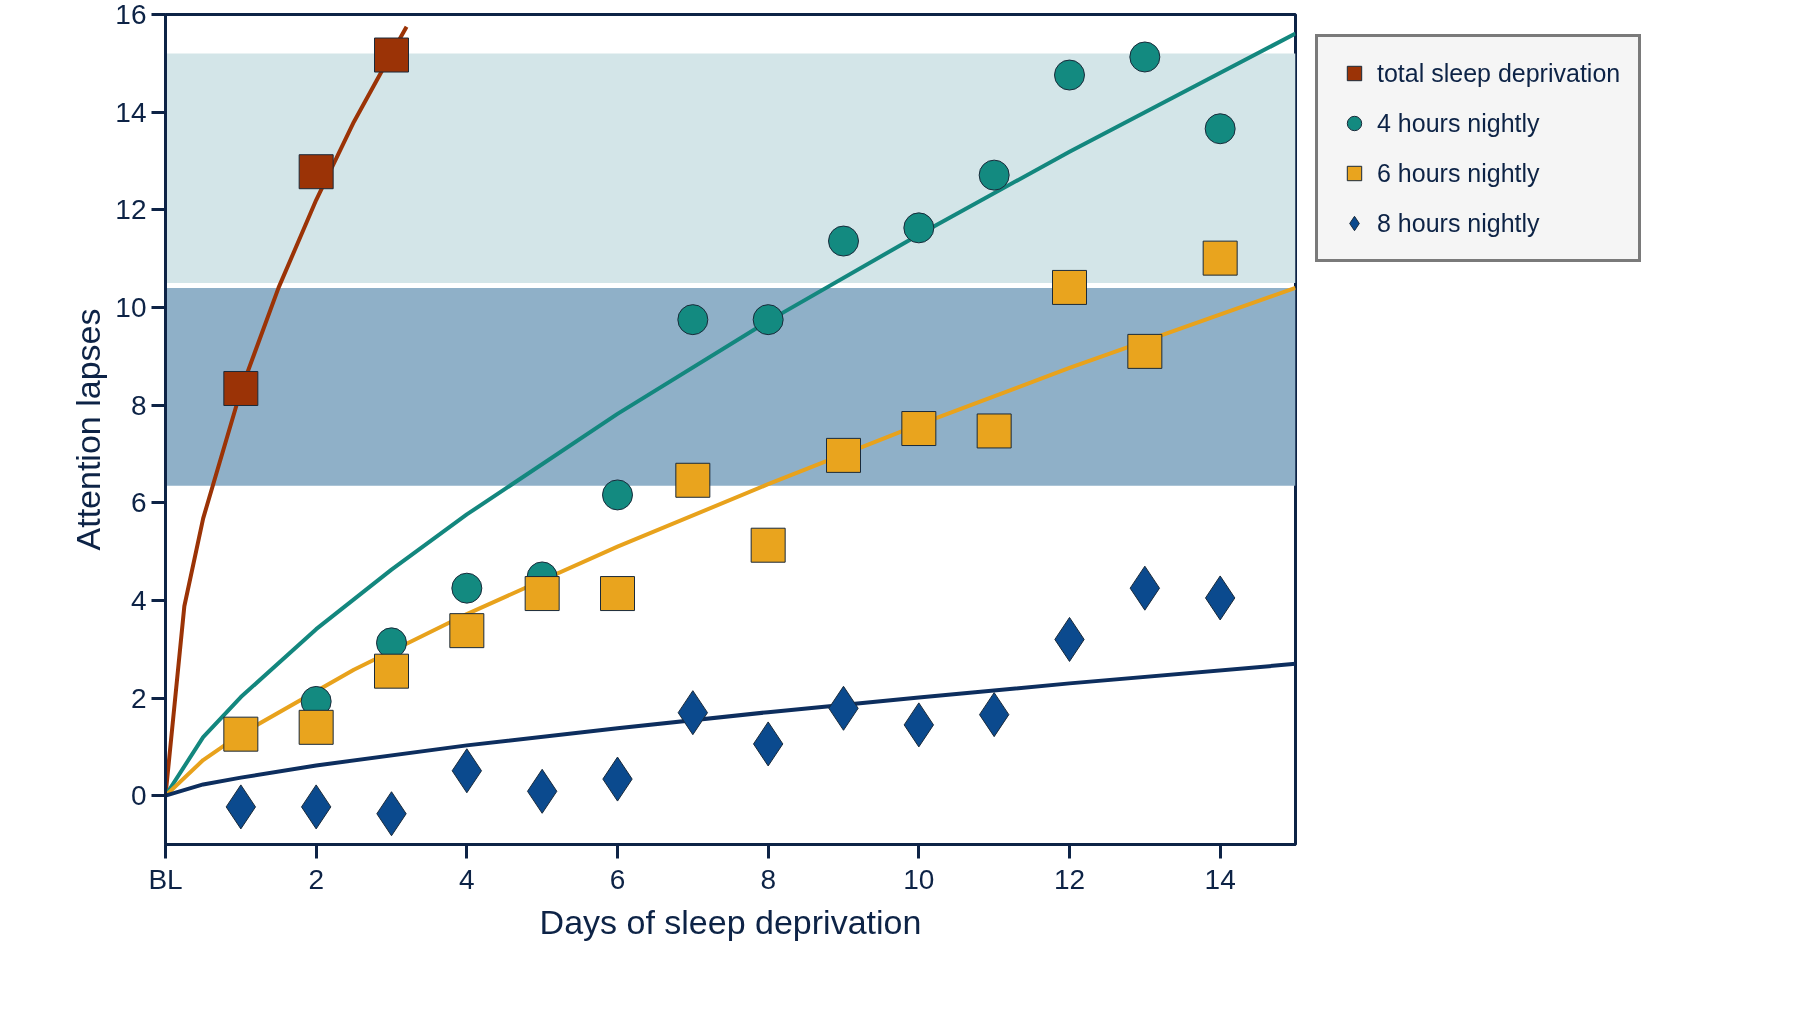 This screenshot has height=1011, width=1806. What do you see at coordinates (131, 15) in the screenshot?
I see `y-tick-label: 16` at bounding box center [131, 15].